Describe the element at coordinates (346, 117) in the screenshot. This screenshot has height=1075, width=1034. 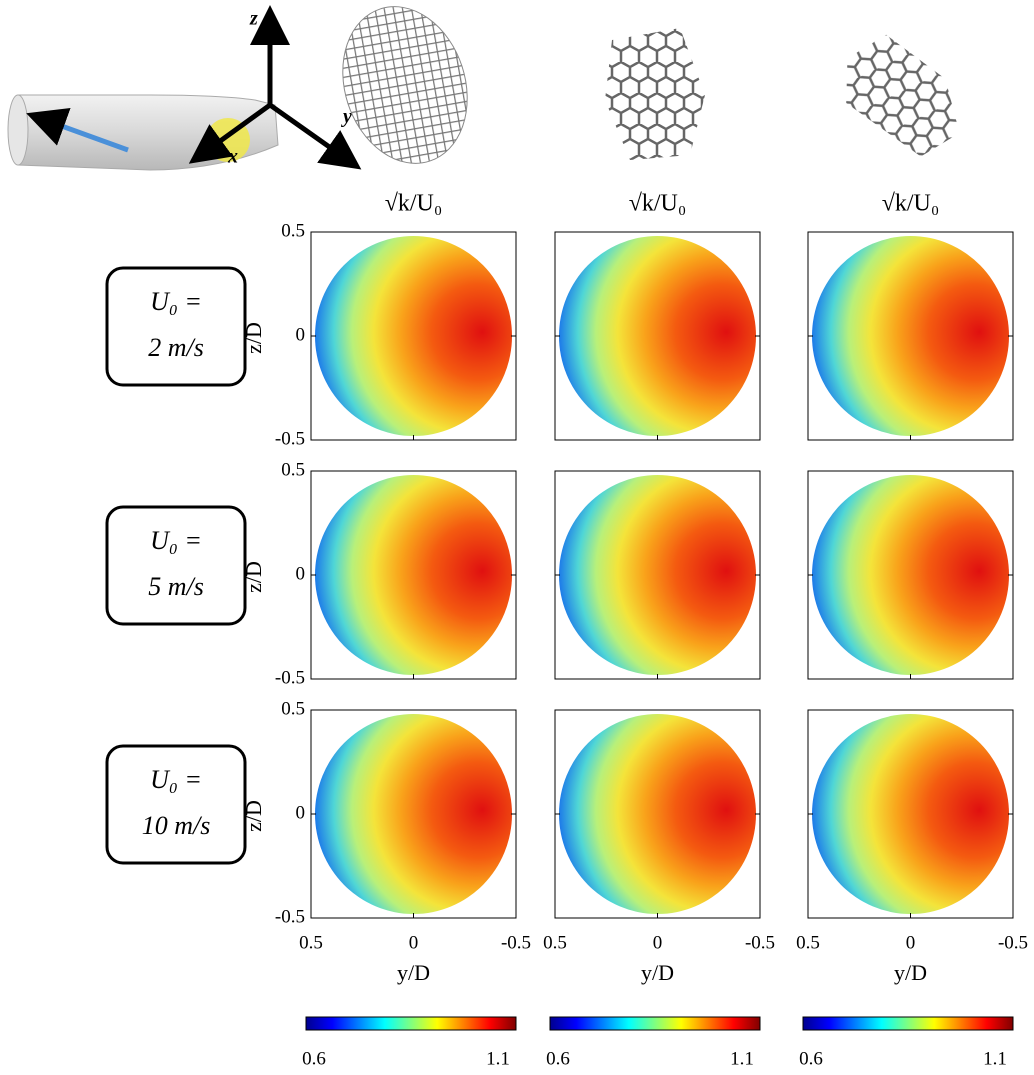
I see `axis-label: y` at that location.